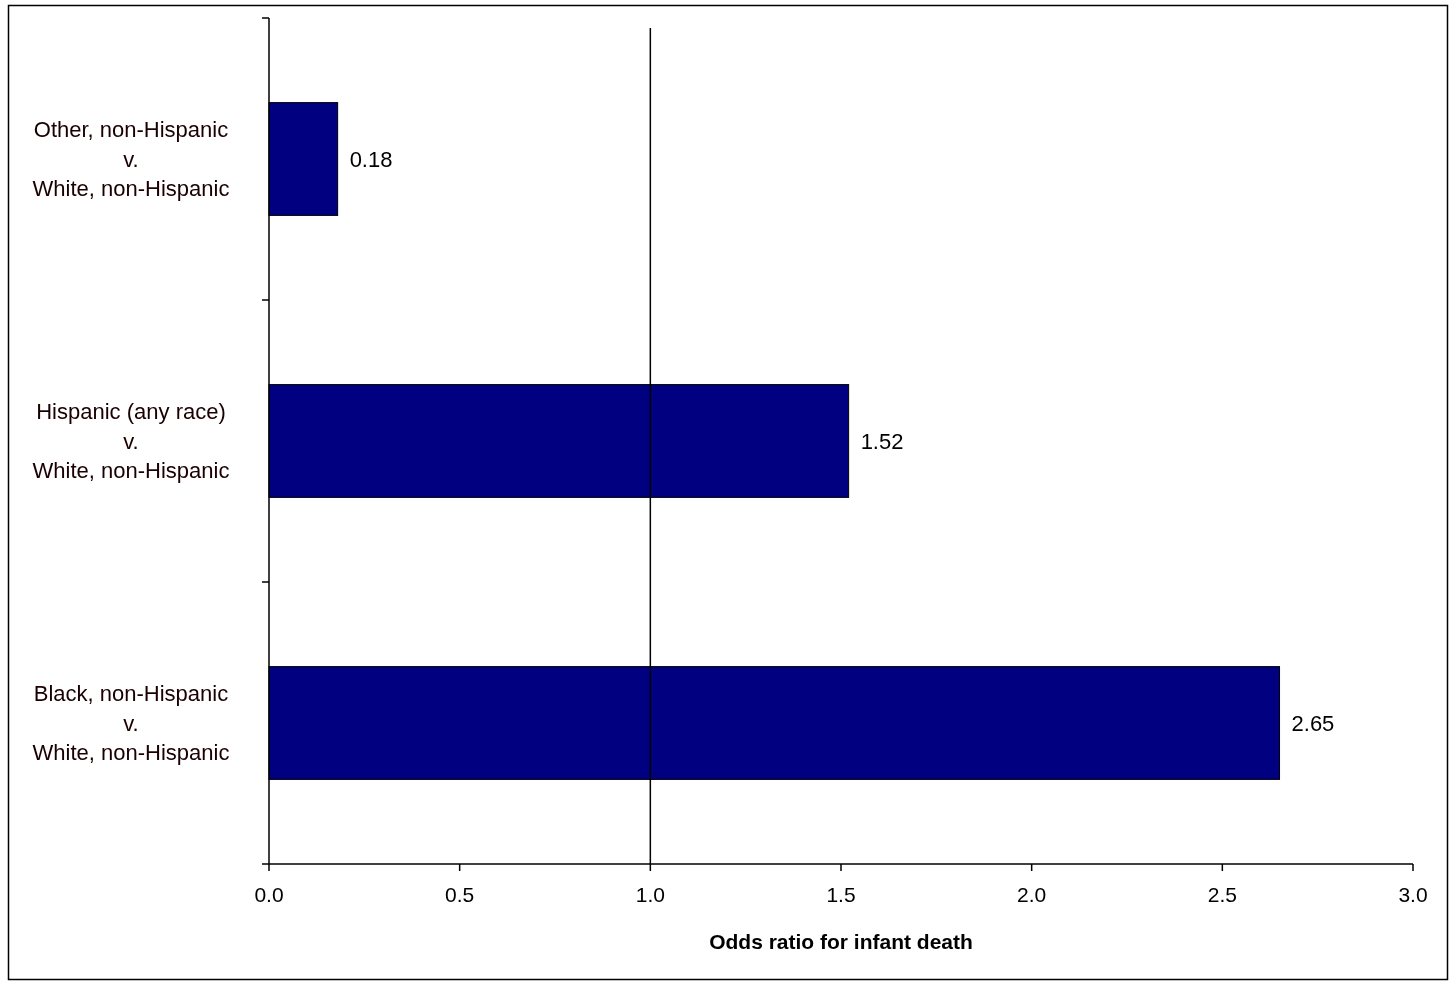  What do you see at coordinates (1313, 723) in the screenshot?
I see `data-label: 2.65` at bounding box center [1313, 723].